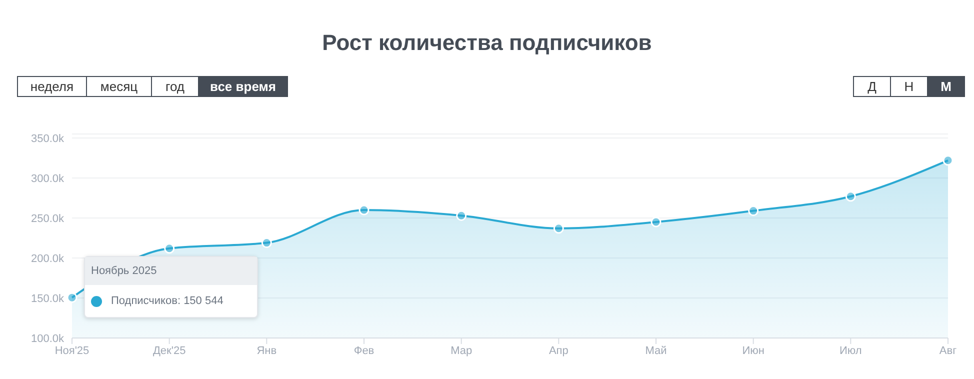 This screenshot has height=379, width=974. Describe the element at coordinates (47, 218) in the screenshot. I see `y-tick-label: 250.0k` at that location.